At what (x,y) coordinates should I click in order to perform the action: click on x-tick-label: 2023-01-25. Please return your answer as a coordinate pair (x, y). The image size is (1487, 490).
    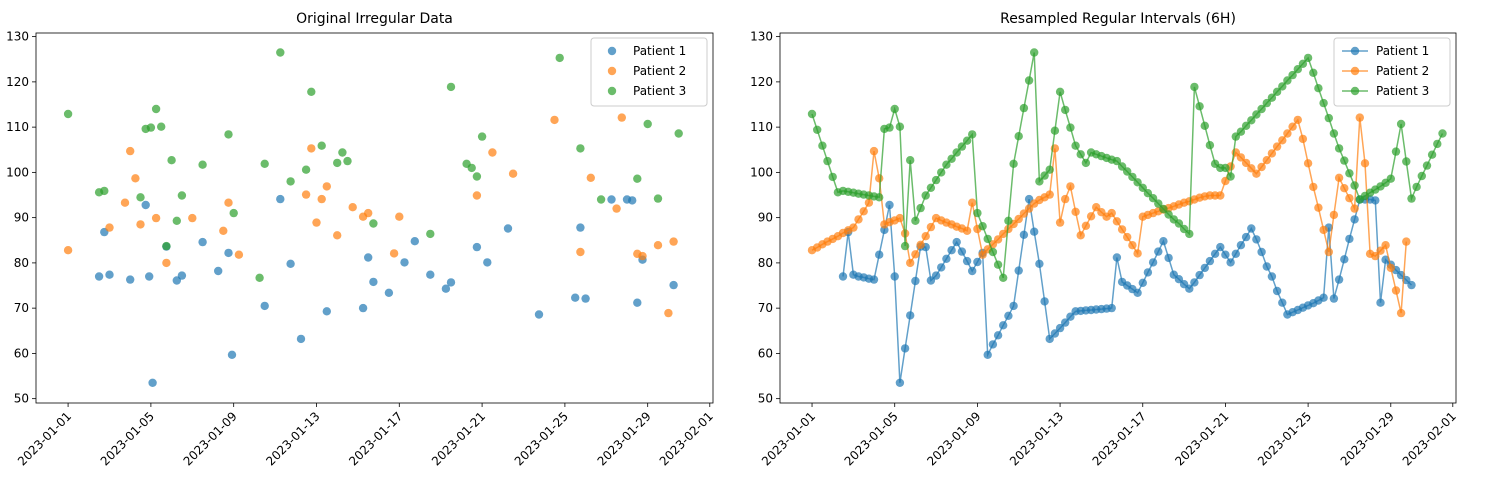
    Looking at the image, I should click on (541, 438).